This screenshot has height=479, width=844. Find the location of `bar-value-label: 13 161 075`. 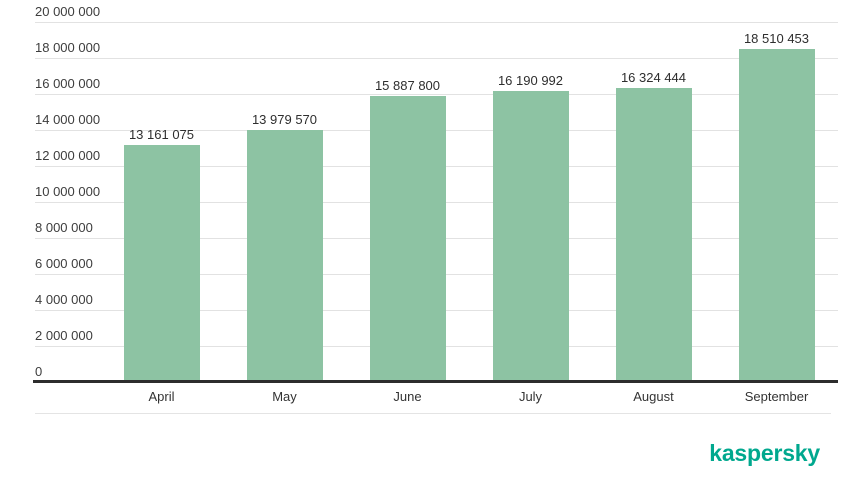

bar-value-label: 13 161 075 is located at coordinates (161, 135).